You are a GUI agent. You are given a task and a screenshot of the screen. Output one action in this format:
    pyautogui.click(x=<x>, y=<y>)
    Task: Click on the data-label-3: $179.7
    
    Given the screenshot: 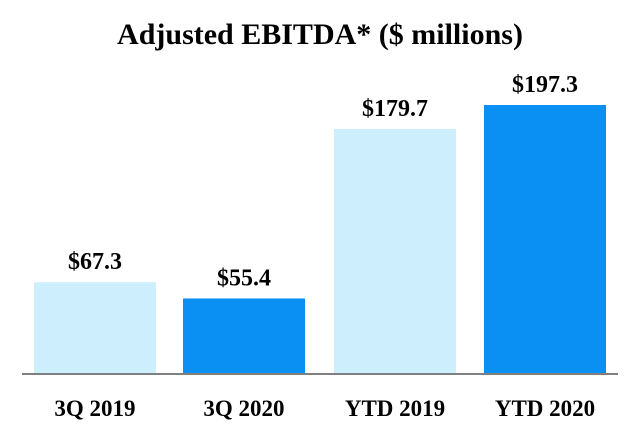 What is the action you would take?
    pyautogui.click(x=395, y=109)
    